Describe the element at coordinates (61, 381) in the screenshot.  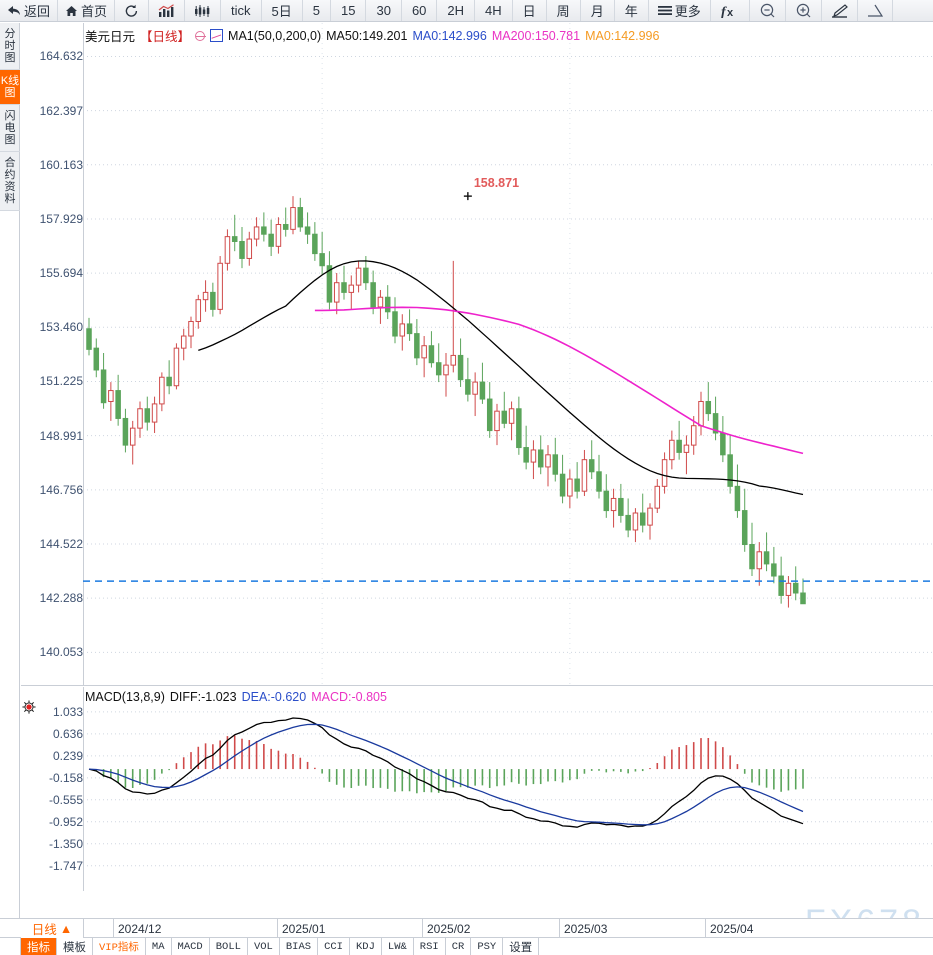
I see `price-y-tick: 151.225` at that location.